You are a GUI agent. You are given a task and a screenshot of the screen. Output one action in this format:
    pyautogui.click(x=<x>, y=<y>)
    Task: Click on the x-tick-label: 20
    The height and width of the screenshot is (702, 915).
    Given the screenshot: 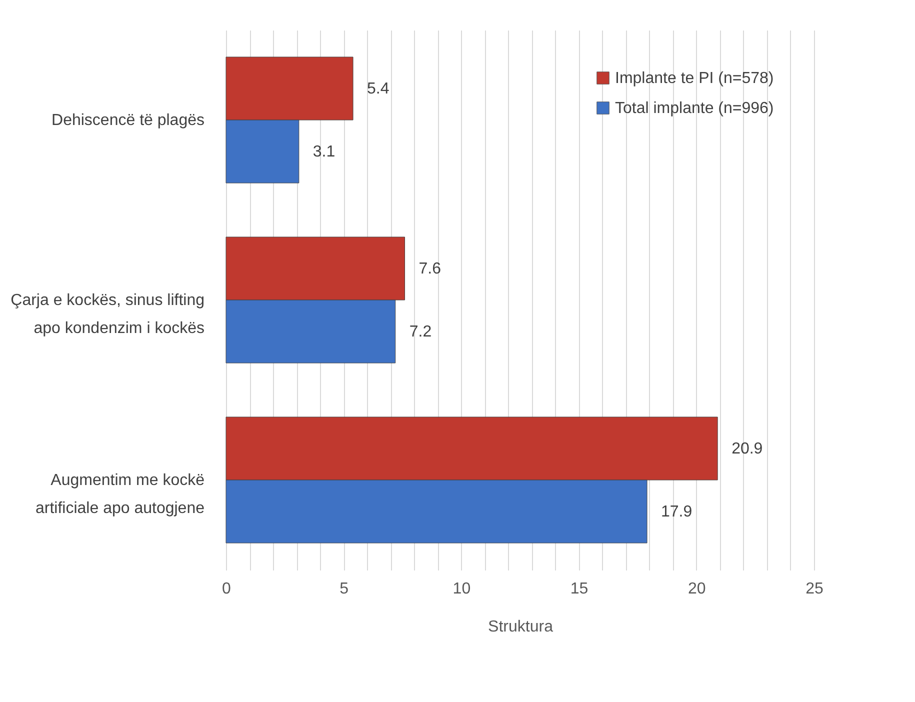 What is the action you would take?
    pyautogui.click(x=697, y=589)
    